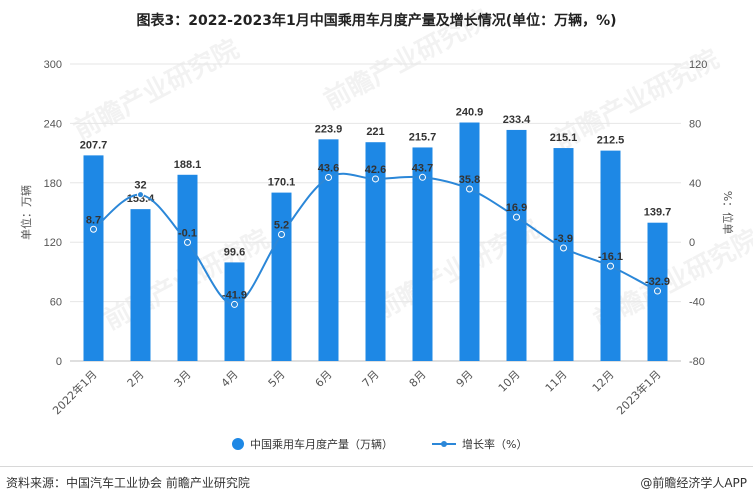  What do you see at coordinates (234, 295) in the screenshot?
I see `growth-rate-label: -41.9` at bounding box center [234, 295].